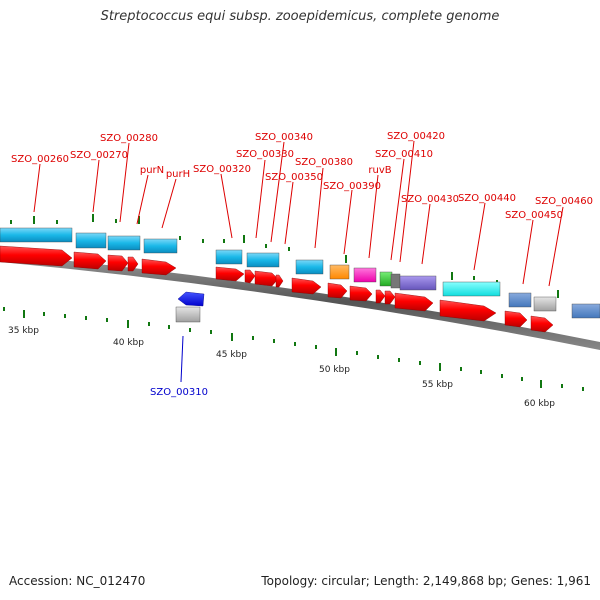  Describe the element at coordinates (40, 159) in the screenshot. I see `gene-label: SZO_00260` at that location.